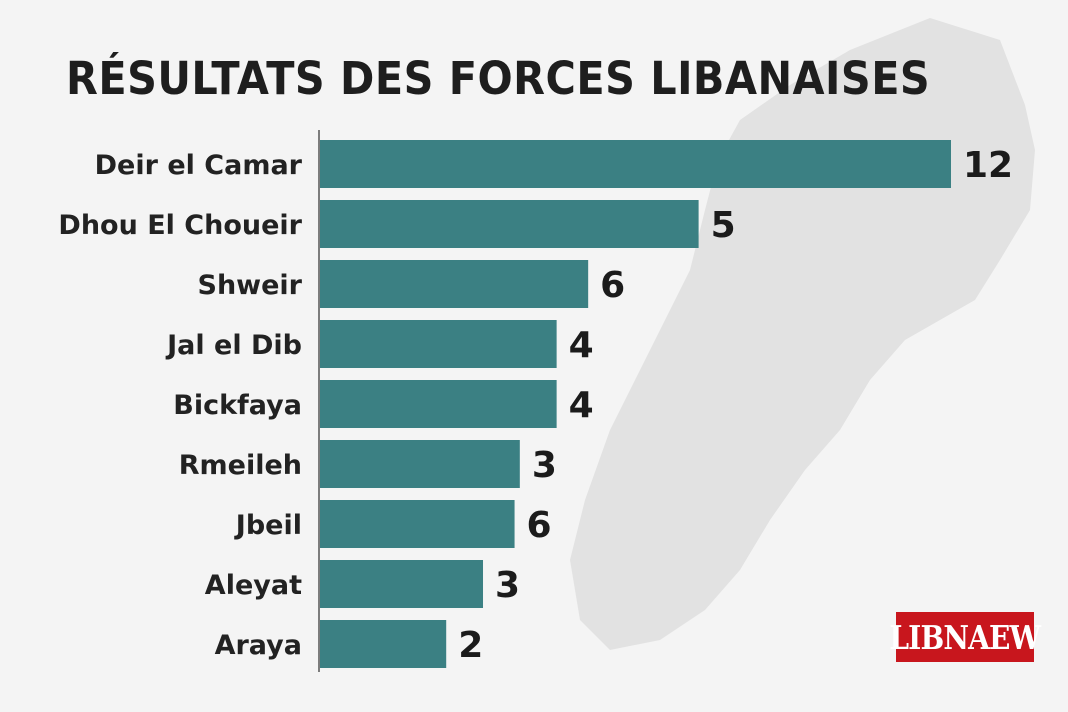 Image resolution: width=1068 pixels, height=712 pixels. What do you see at coordinates (250, 285) in the screenshot?
I see `category-label: Shweir` at bounding box center [250, 285].